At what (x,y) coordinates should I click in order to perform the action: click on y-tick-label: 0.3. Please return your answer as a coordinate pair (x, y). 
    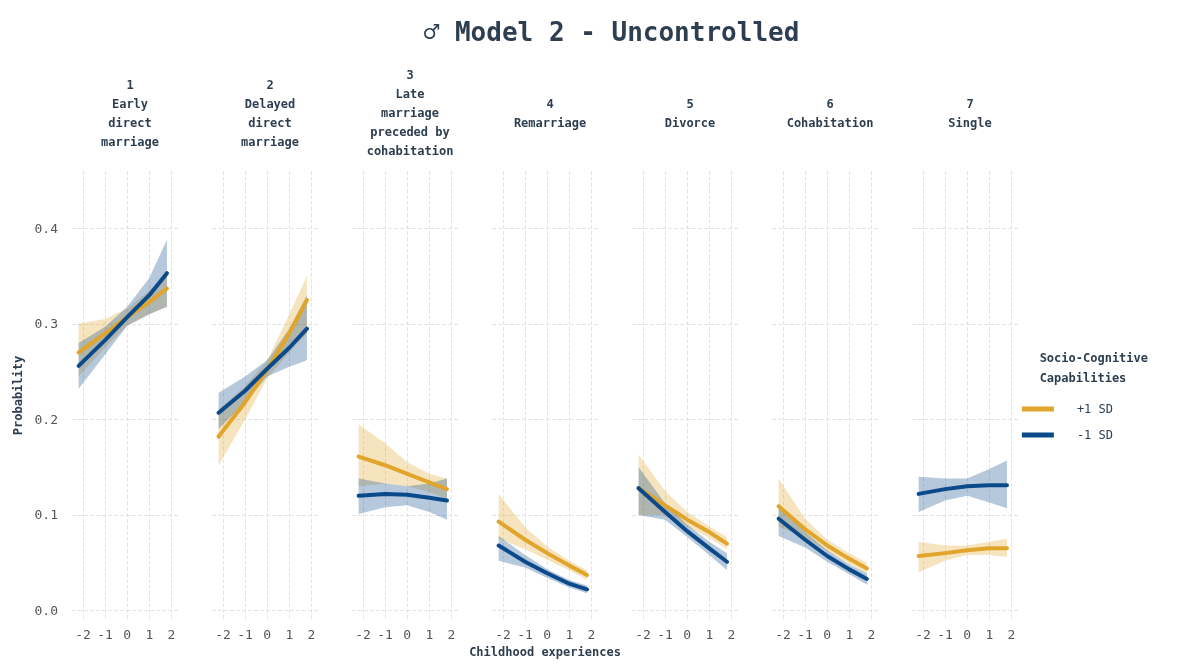
    Looking at the image, I should click on (46, 324).